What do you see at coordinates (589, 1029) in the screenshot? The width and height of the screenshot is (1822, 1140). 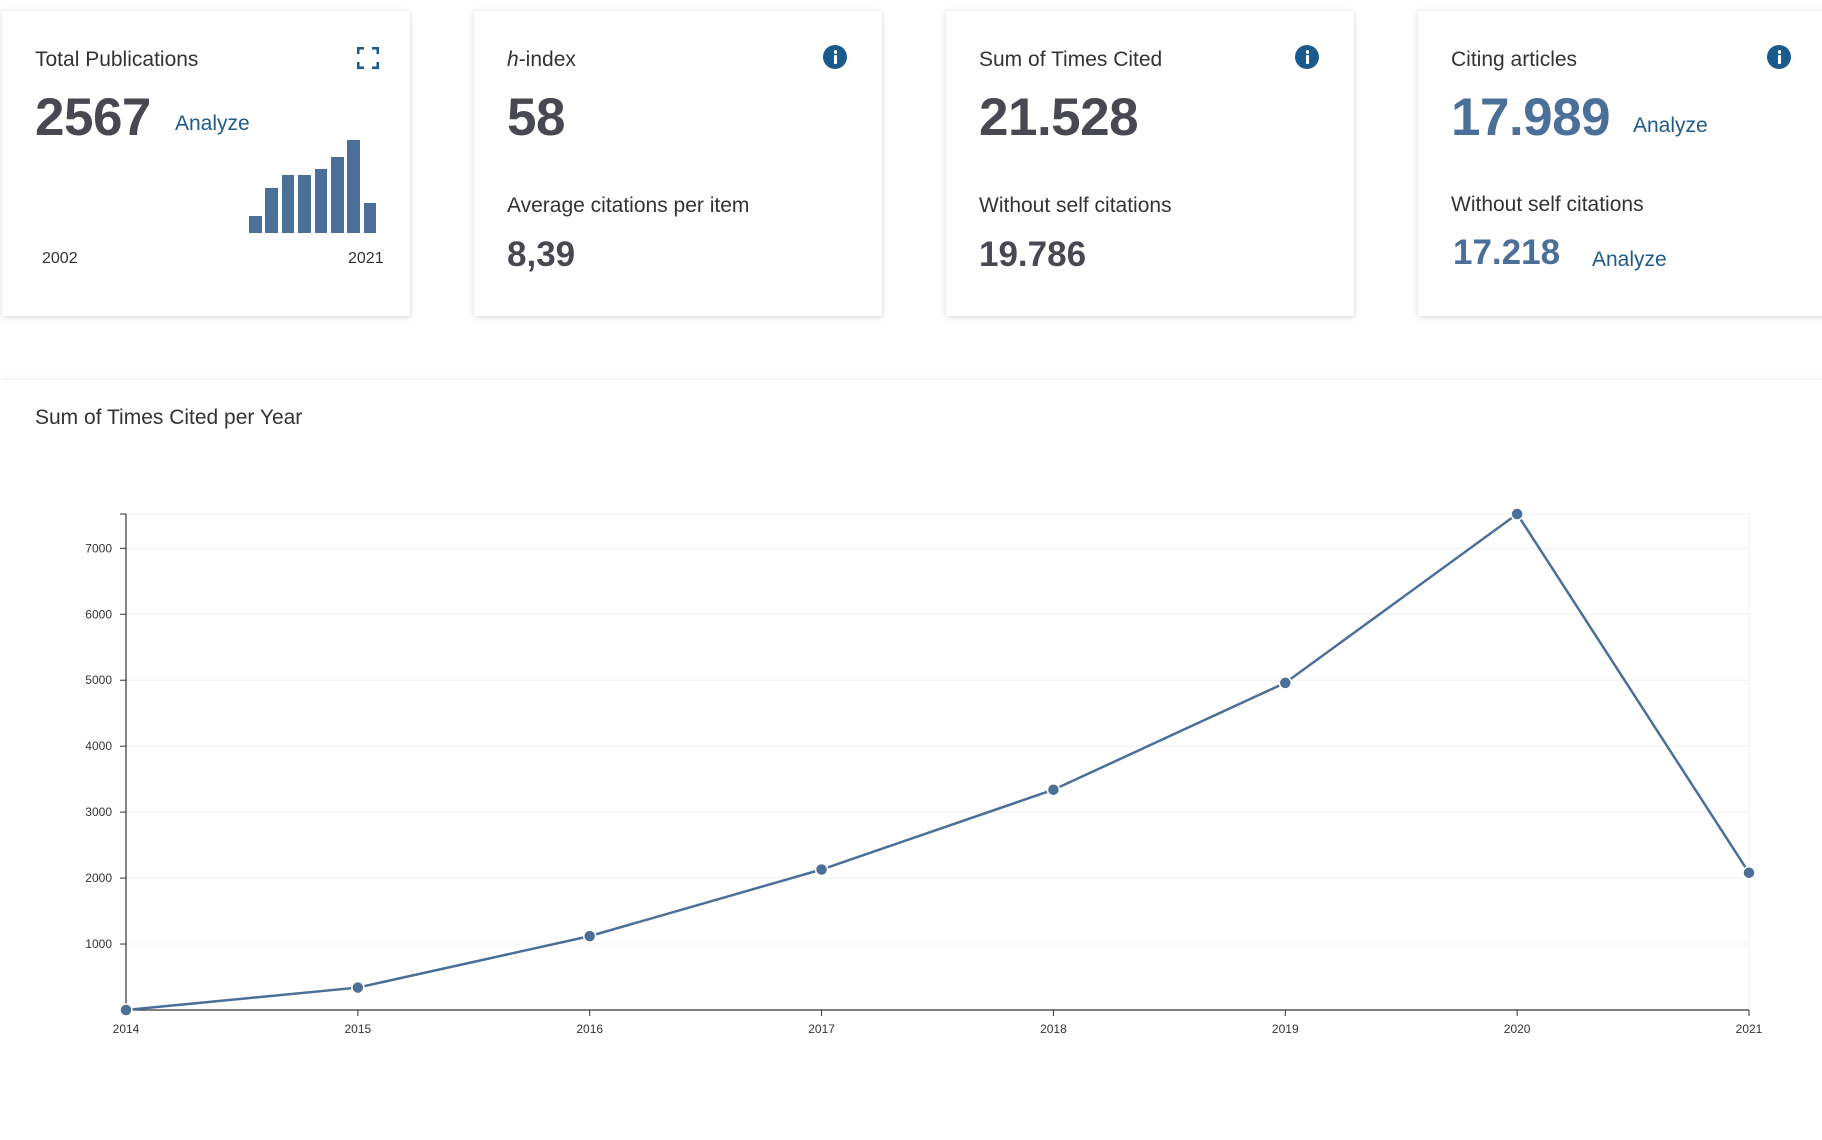 I see `x-tick-label: 2016` at bounding box center [589, 1029].